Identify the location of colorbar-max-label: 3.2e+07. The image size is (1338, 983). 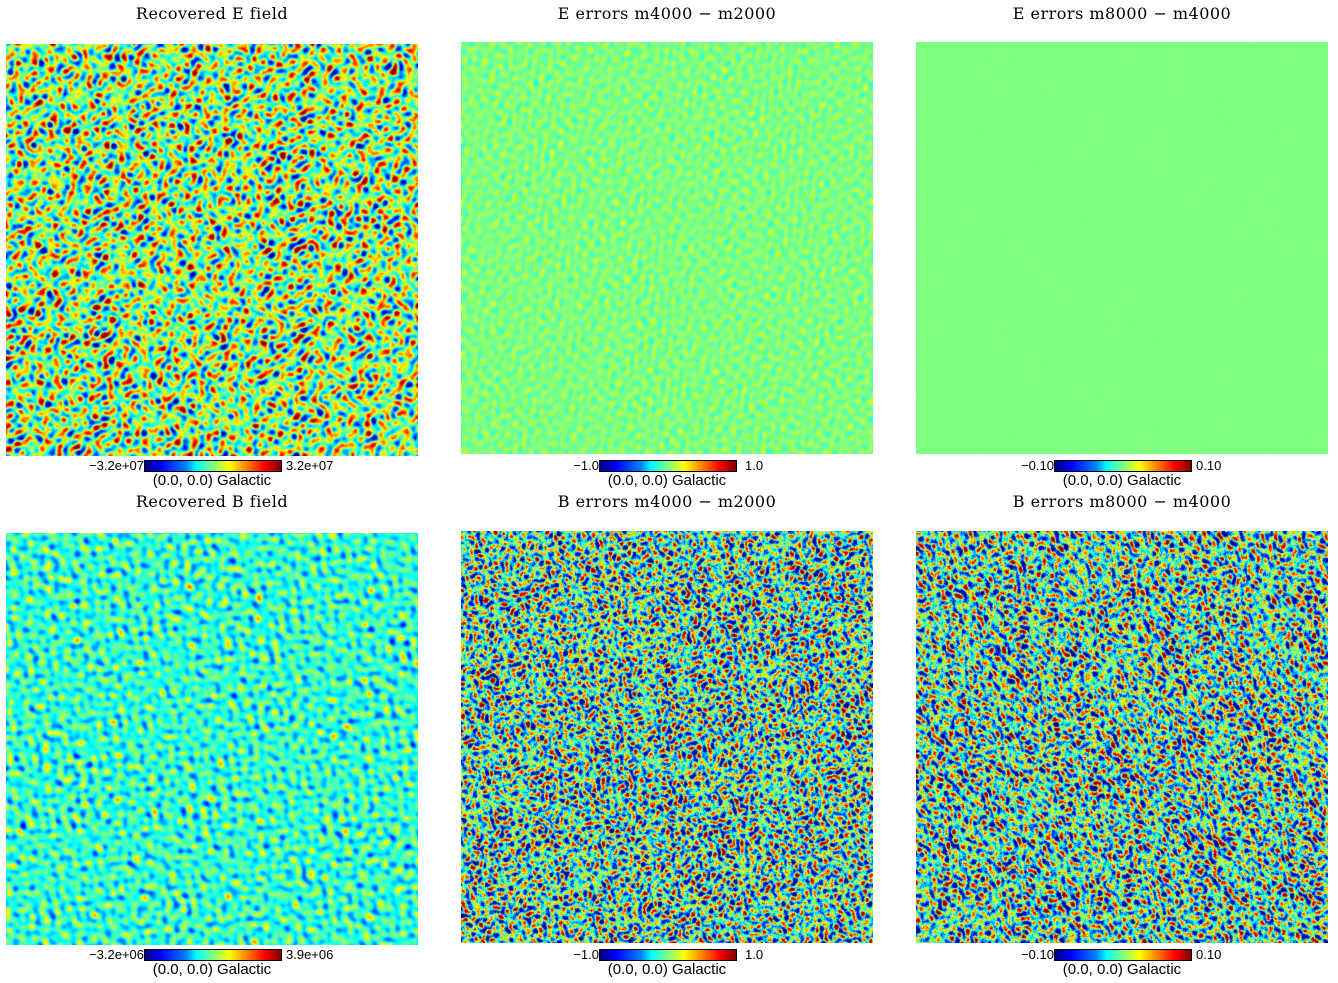
(310, 465).